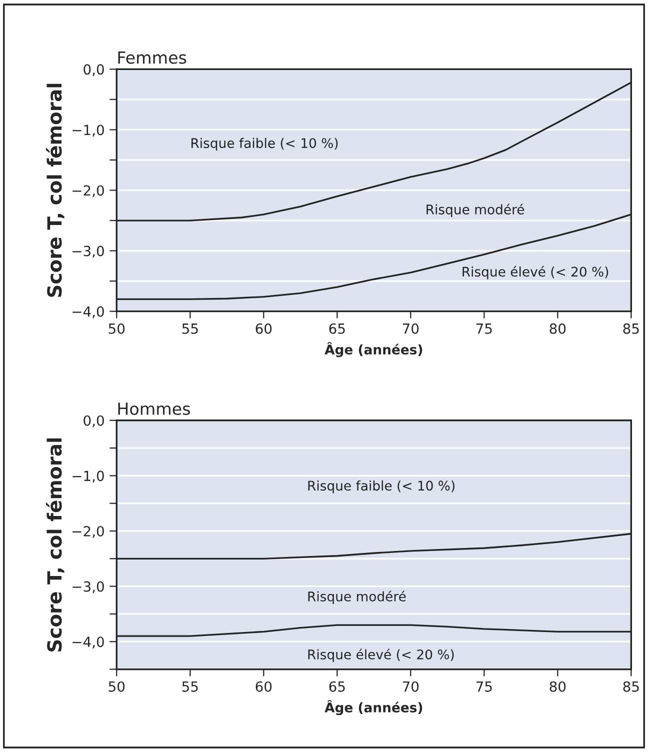  What do you see at coordinates (152, 57) in the screenshot?
I see `chart-title: Femmes` at bounding box center [152, 57].